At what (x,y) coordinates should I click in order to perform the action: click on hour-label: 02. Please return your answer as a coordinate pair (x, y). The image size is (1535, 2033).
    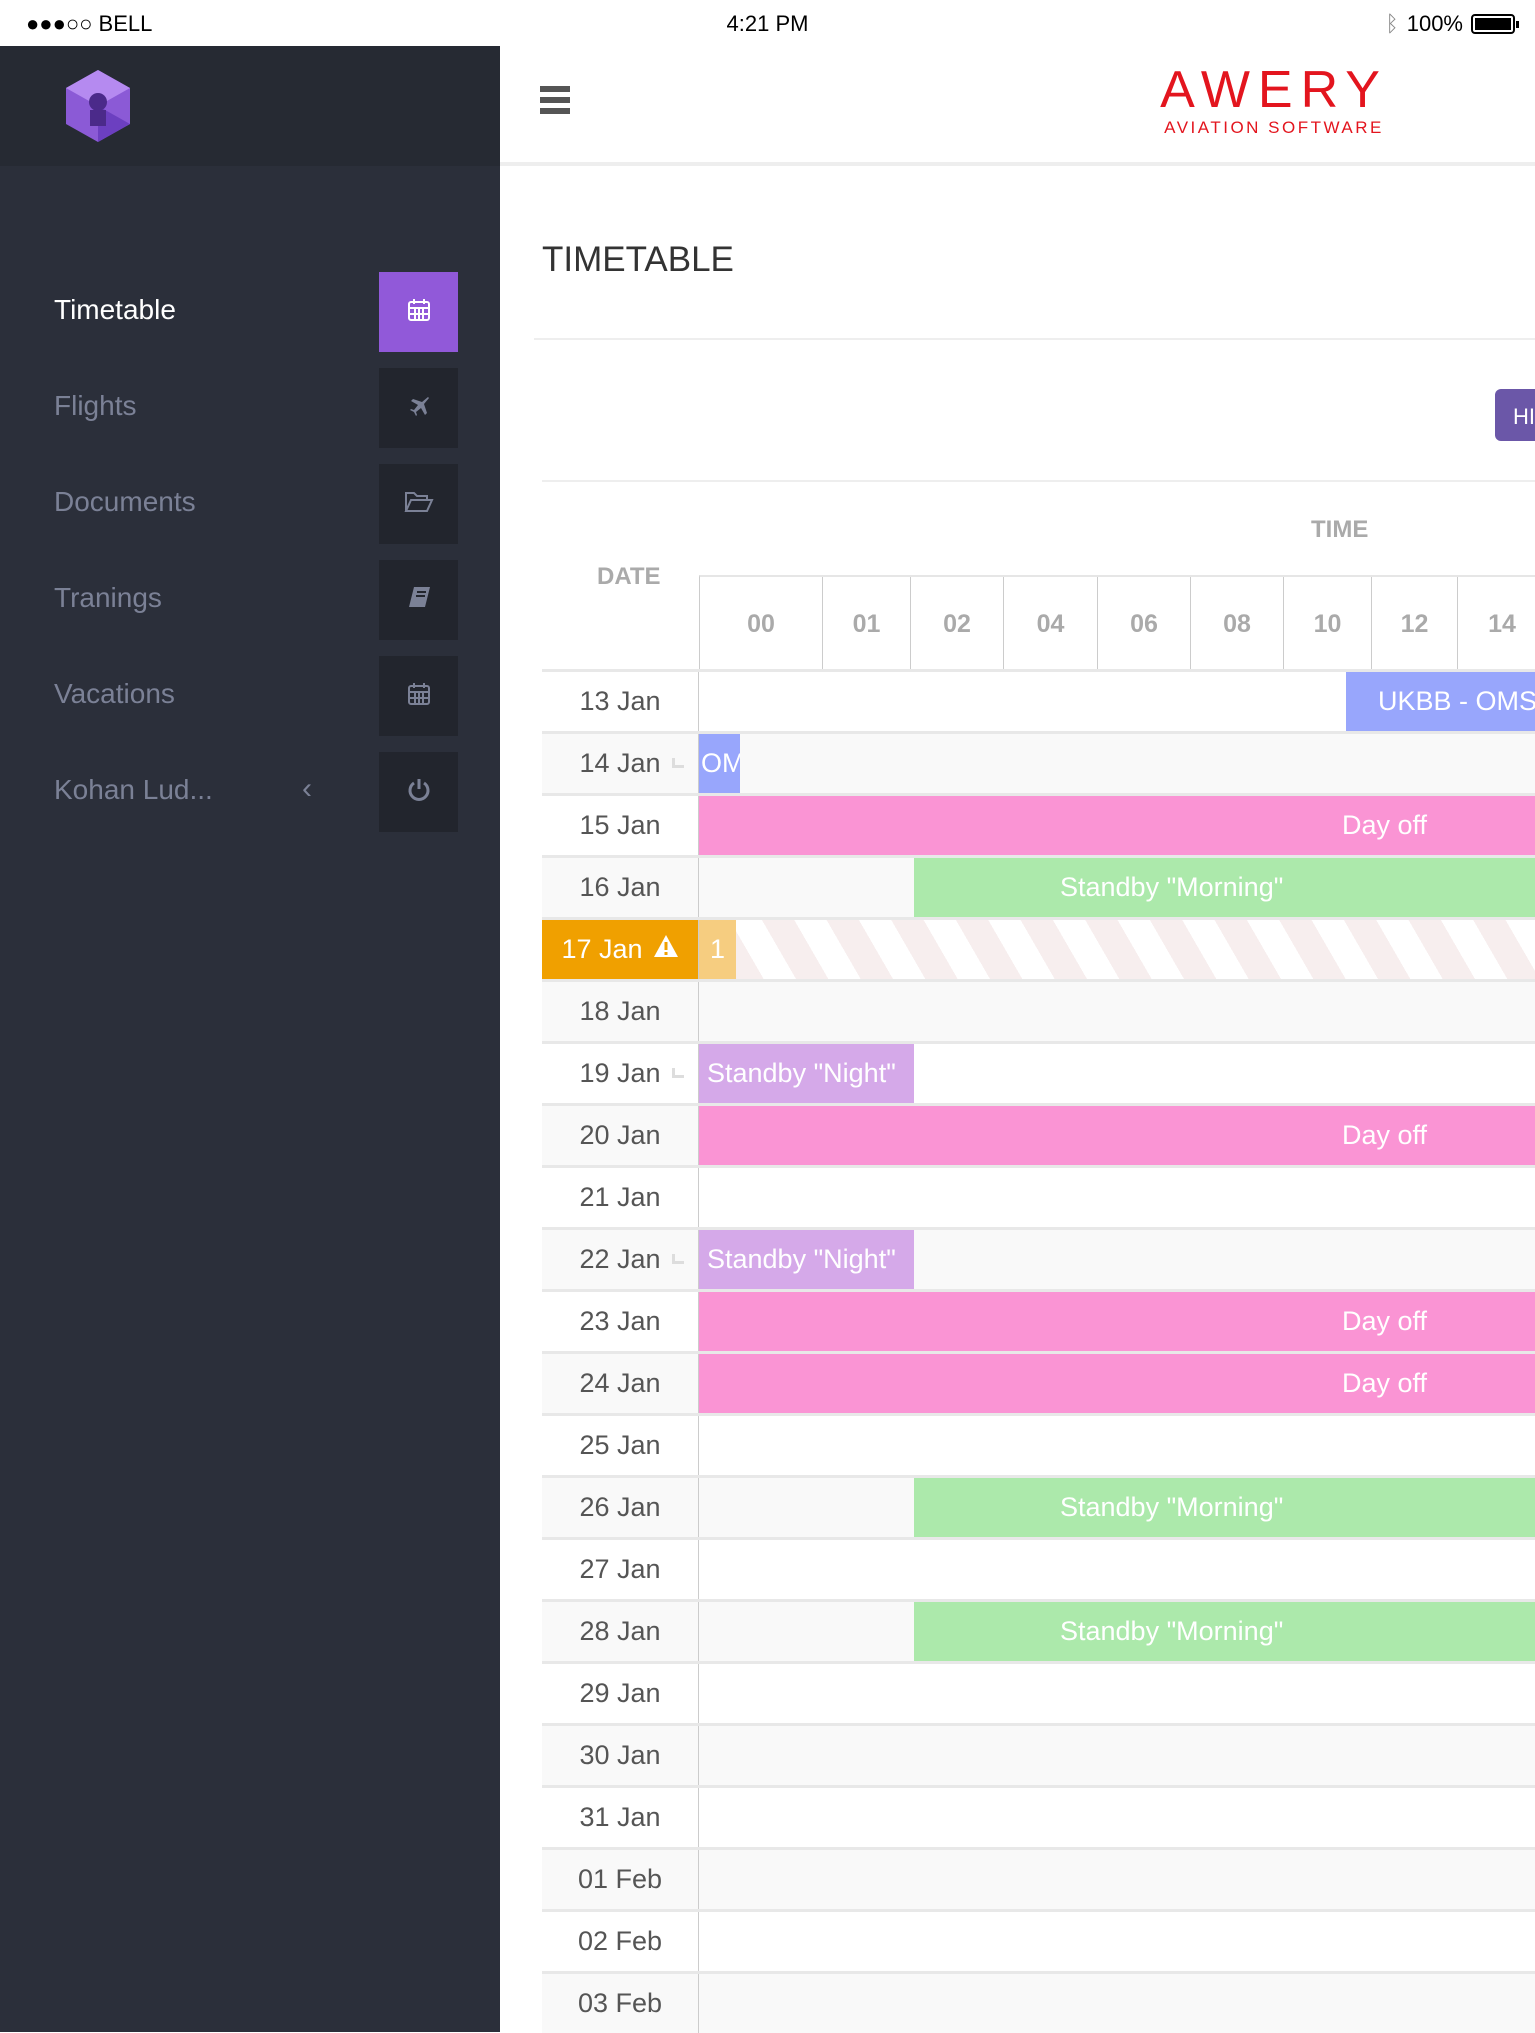
    Looking at the image, I should click on (956, 624).